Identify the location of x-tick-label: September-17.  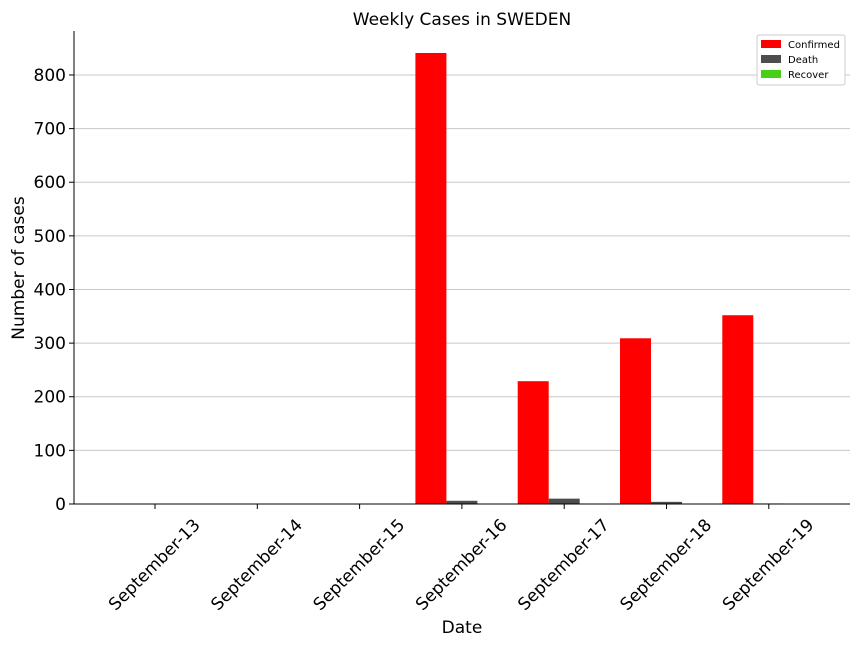
(563, 564).